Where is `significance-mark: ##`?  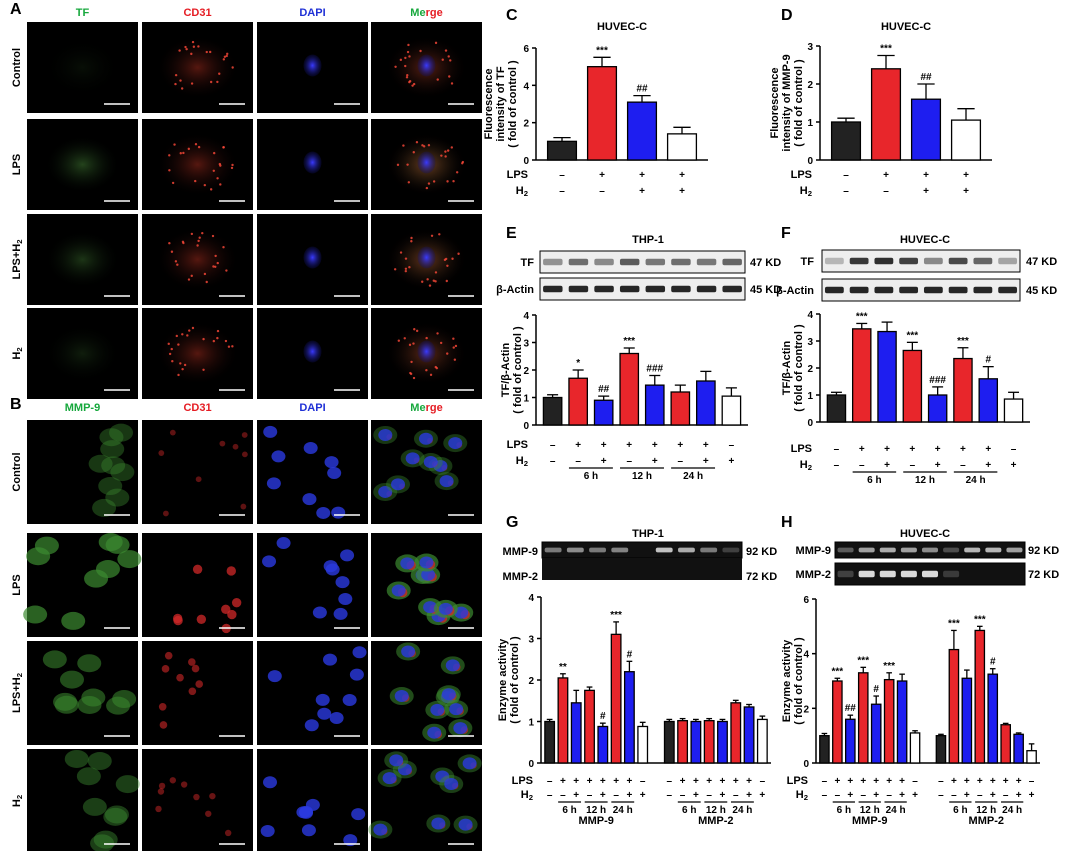 significance-mark: ## is located at coordinates (604, 389).